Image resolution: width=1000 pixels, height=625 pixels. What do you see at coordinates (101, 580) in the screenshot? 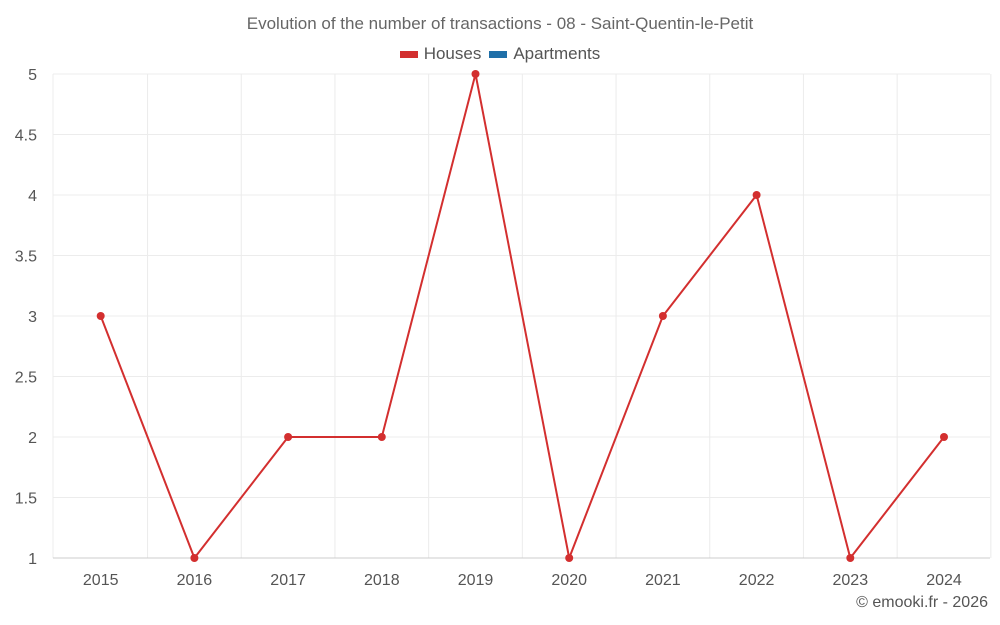
I see `x-tick-label: 2015` at bounding box center [101, 580].